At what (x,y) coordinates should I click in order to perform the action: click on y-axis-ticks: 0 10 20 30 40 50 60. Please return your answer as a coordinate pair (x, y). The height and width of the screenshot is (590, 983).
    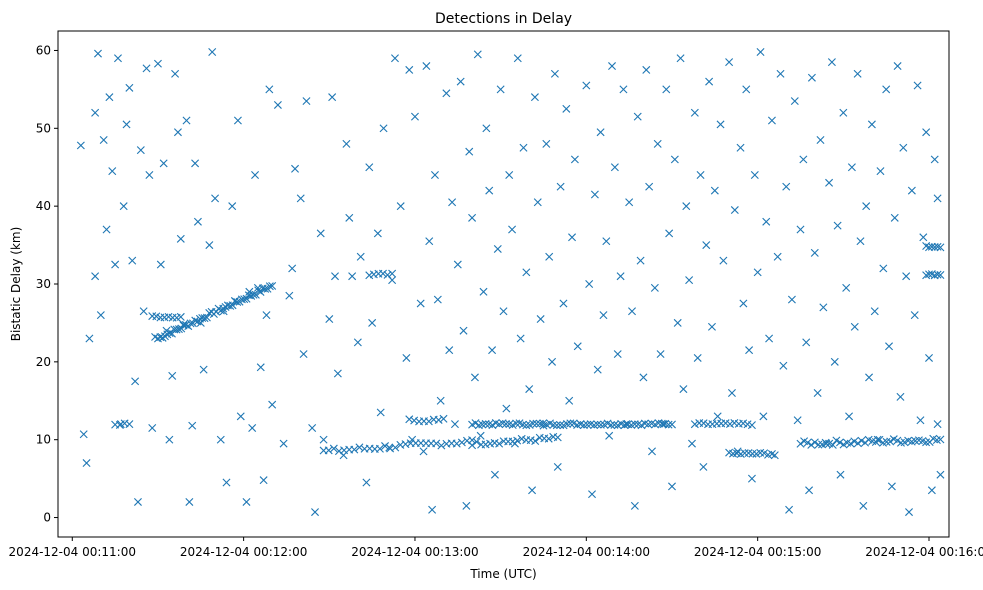
    Looking at the image, I should click on (47, 284).